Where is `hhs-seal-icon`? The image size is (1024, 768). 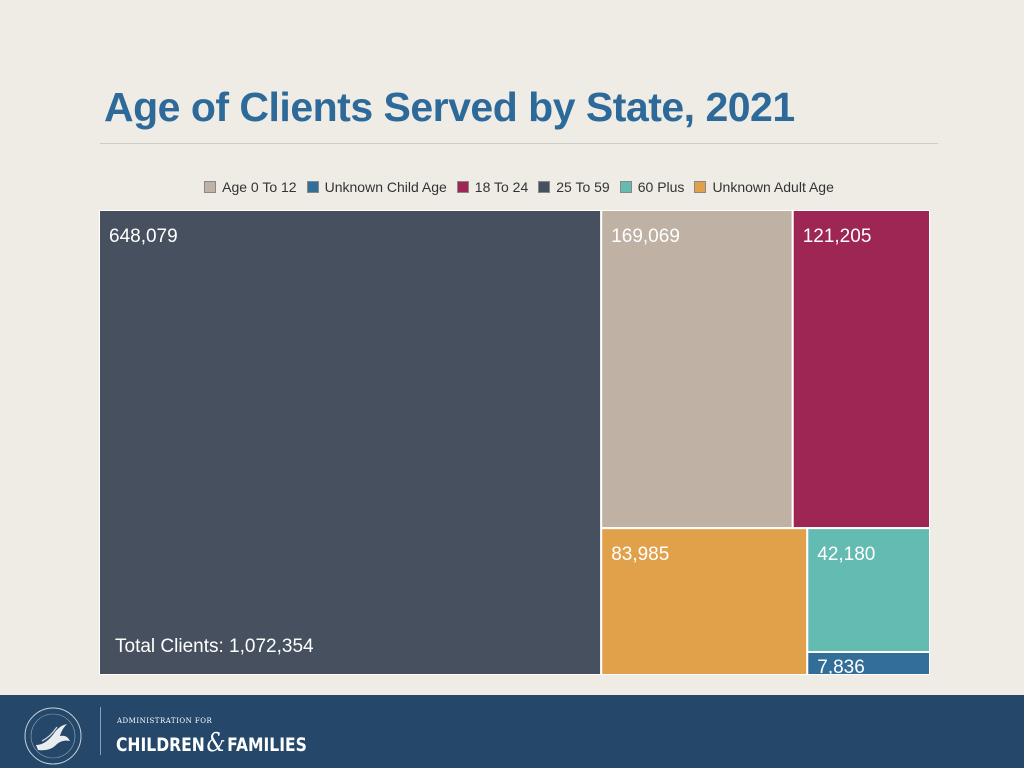 hhs-seal-icon is located at coordinates (53, 736).